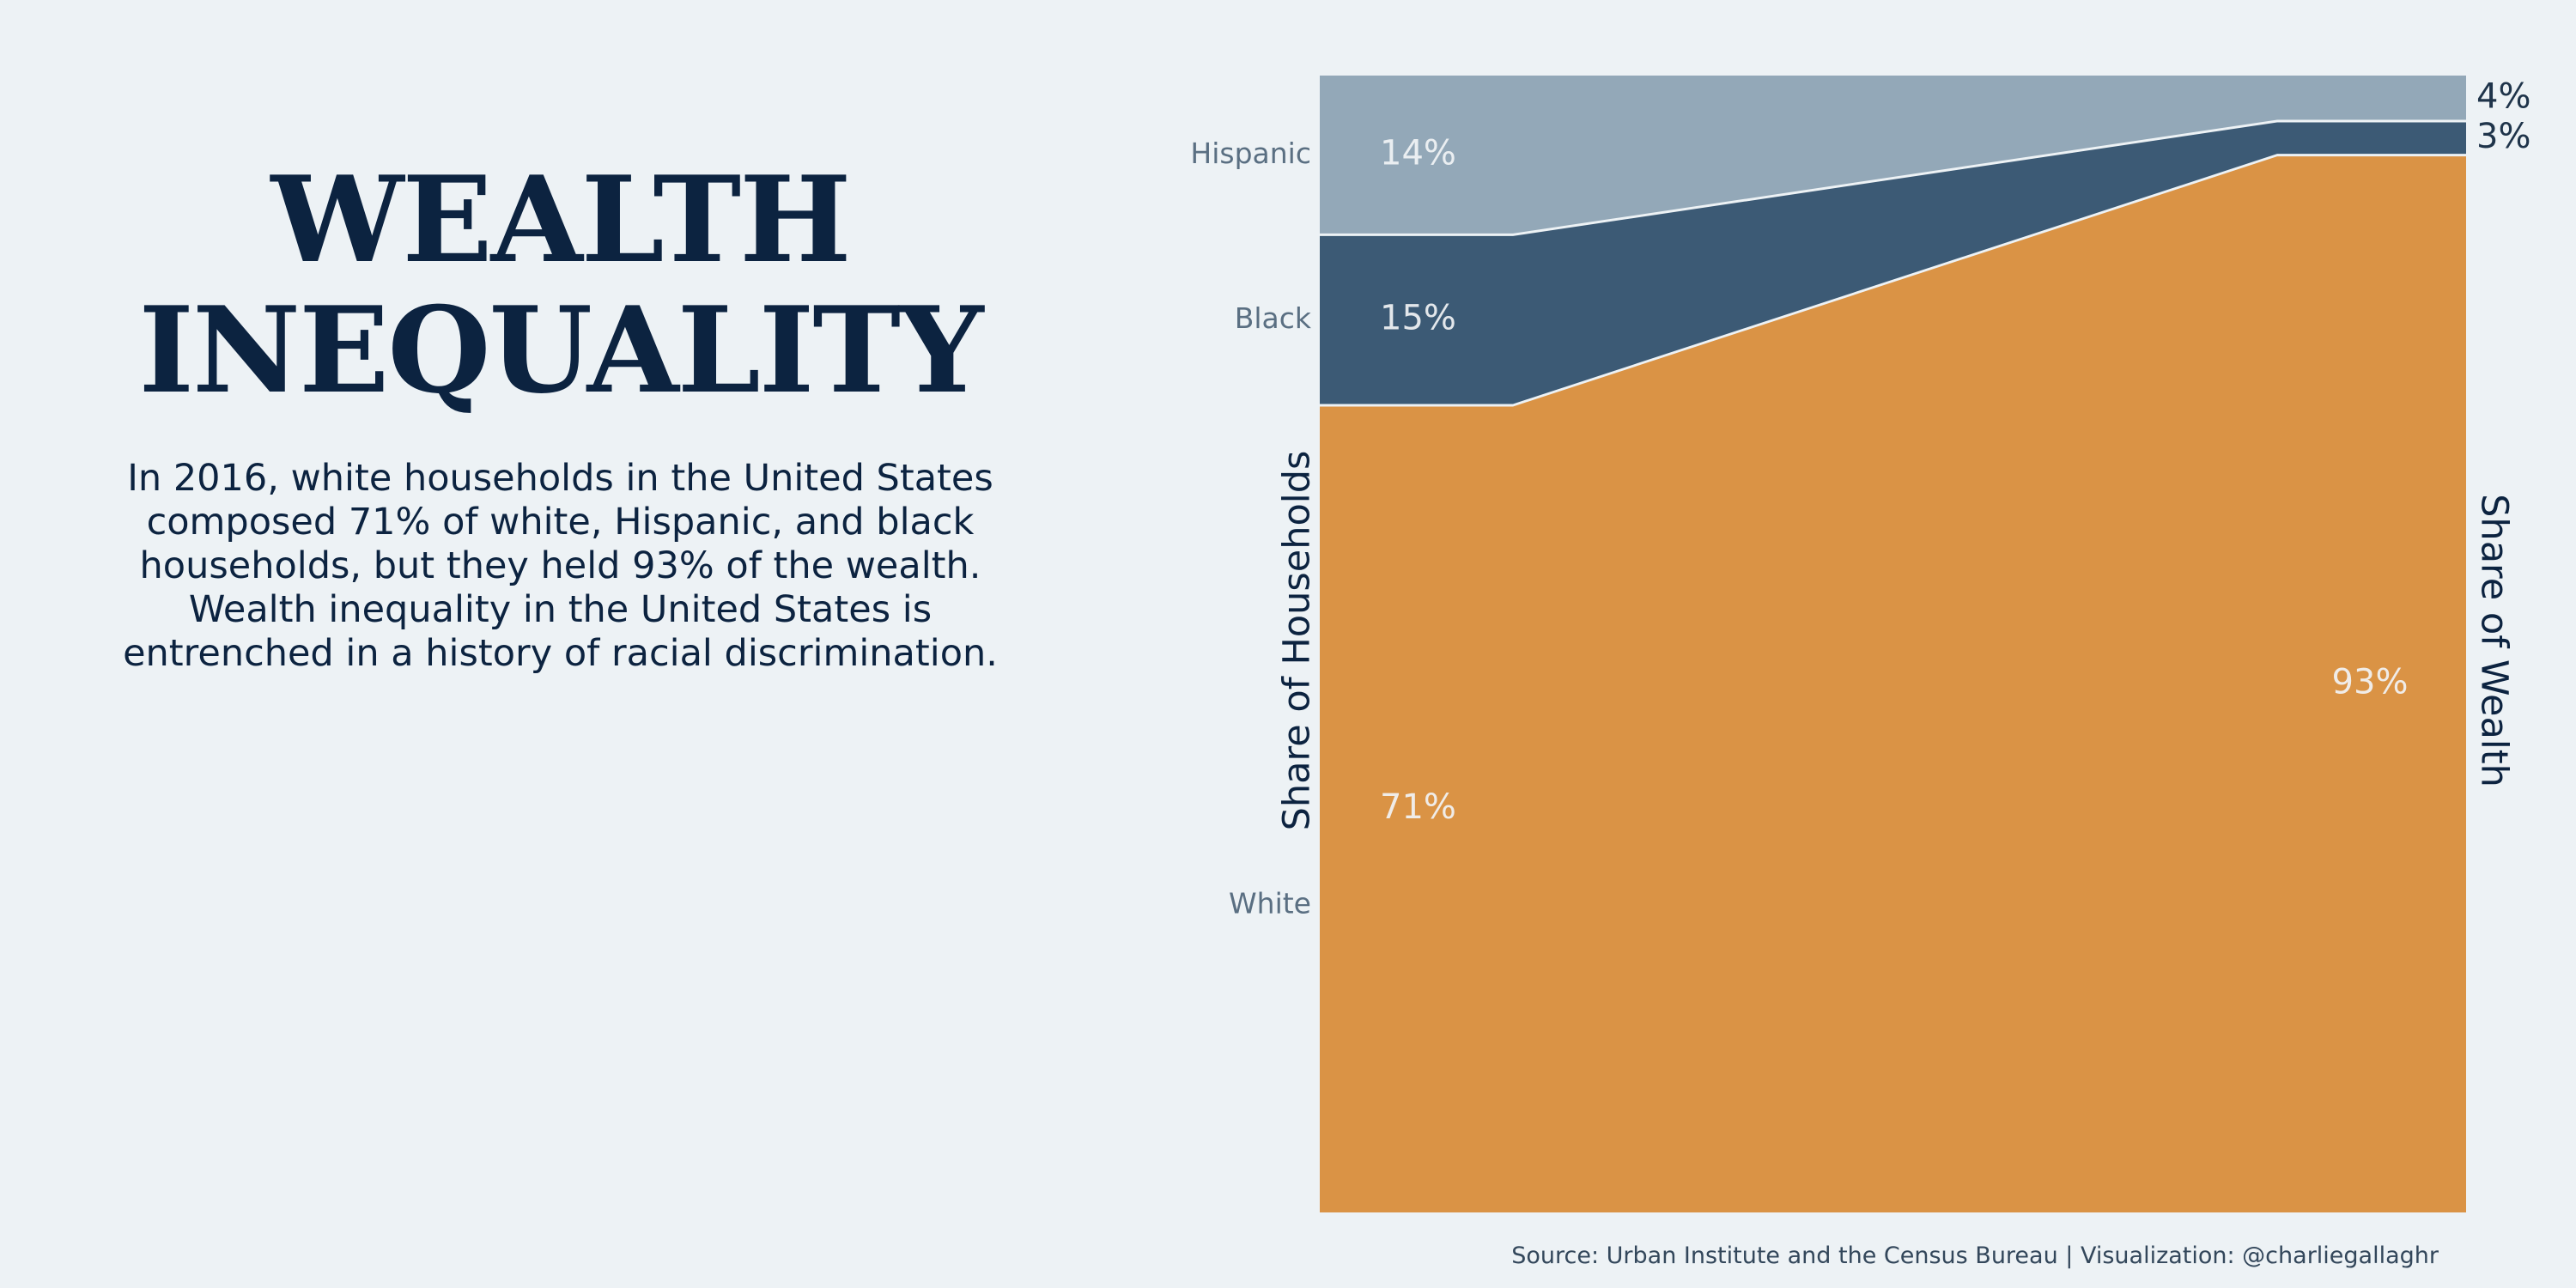 The height and width of the screenshot is (1288, 2576). What do you see at coordinates (2503, 137) in the screenshot?
I see `value-label-wealth-black: 3%` at bounding box center [2503, 137].